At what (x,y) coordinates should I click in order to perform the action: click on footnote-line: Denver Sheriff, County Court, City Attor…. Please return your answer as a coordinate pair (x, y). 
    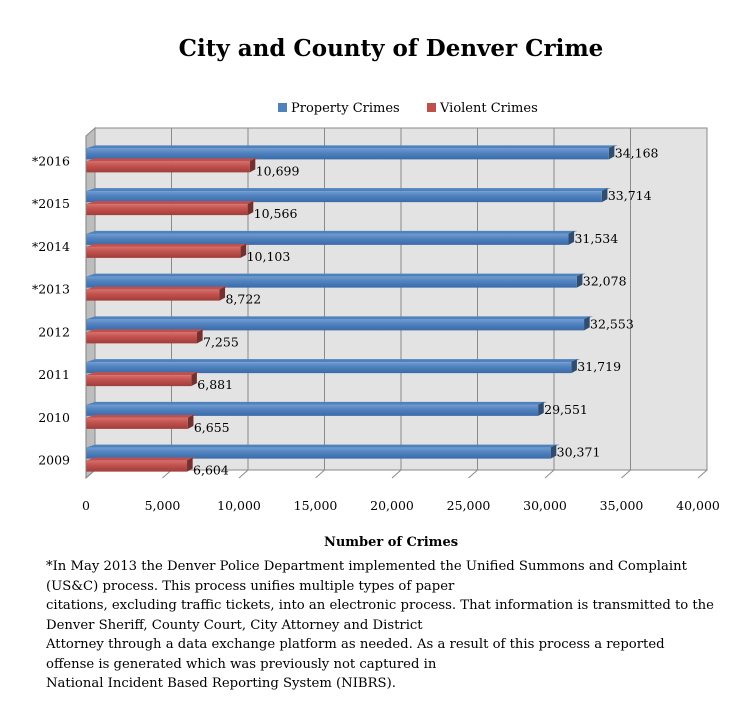
    Looking at the image, I should click on (234, 625).